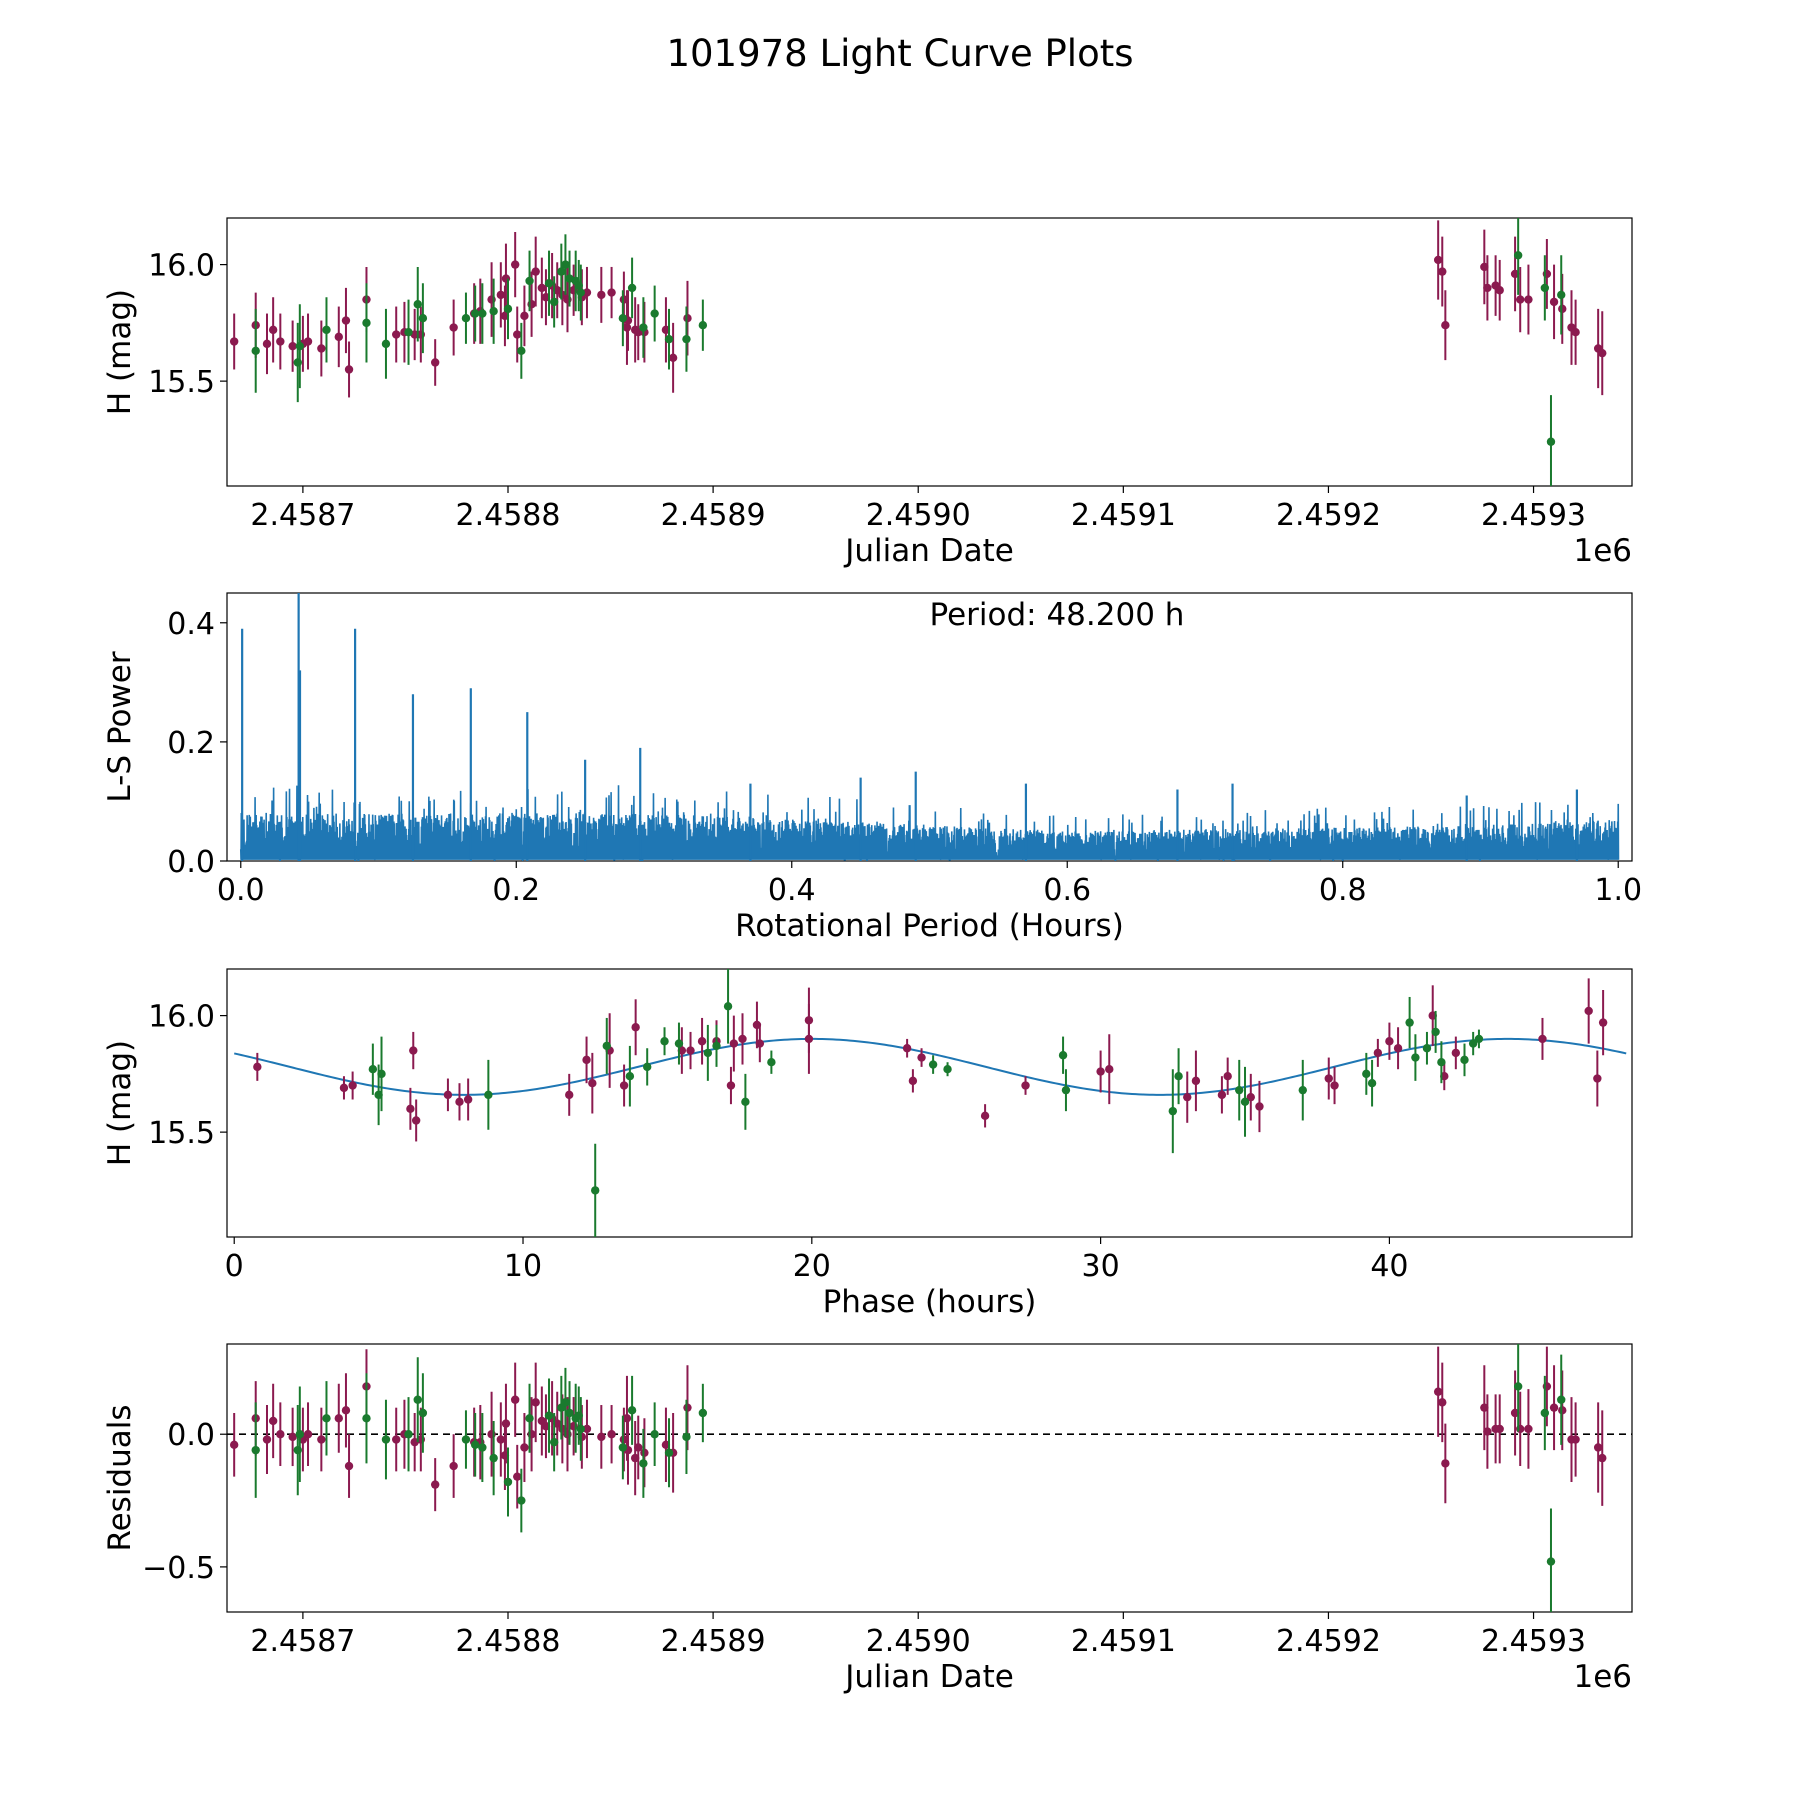 Image resolution: width=1800 pixels, height=1800 pixels. I want to click on phased-ylabel: H (mag), so click(120, 1103).